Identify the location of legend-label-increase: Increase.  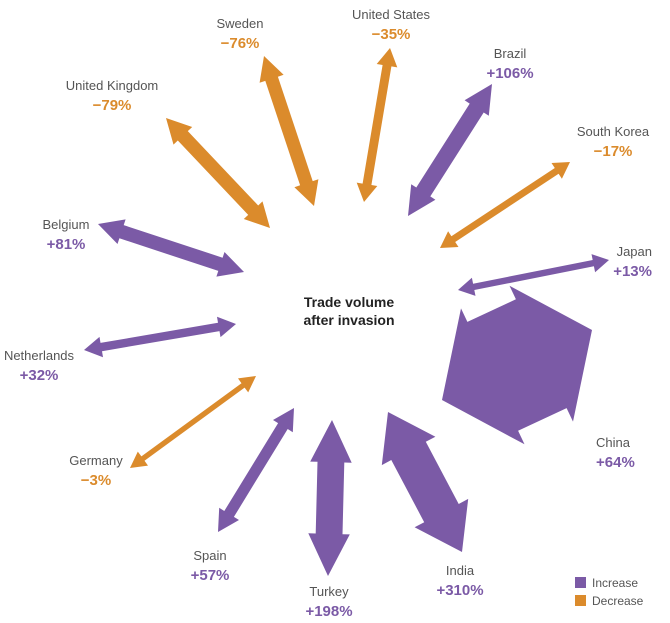
(615, 583).